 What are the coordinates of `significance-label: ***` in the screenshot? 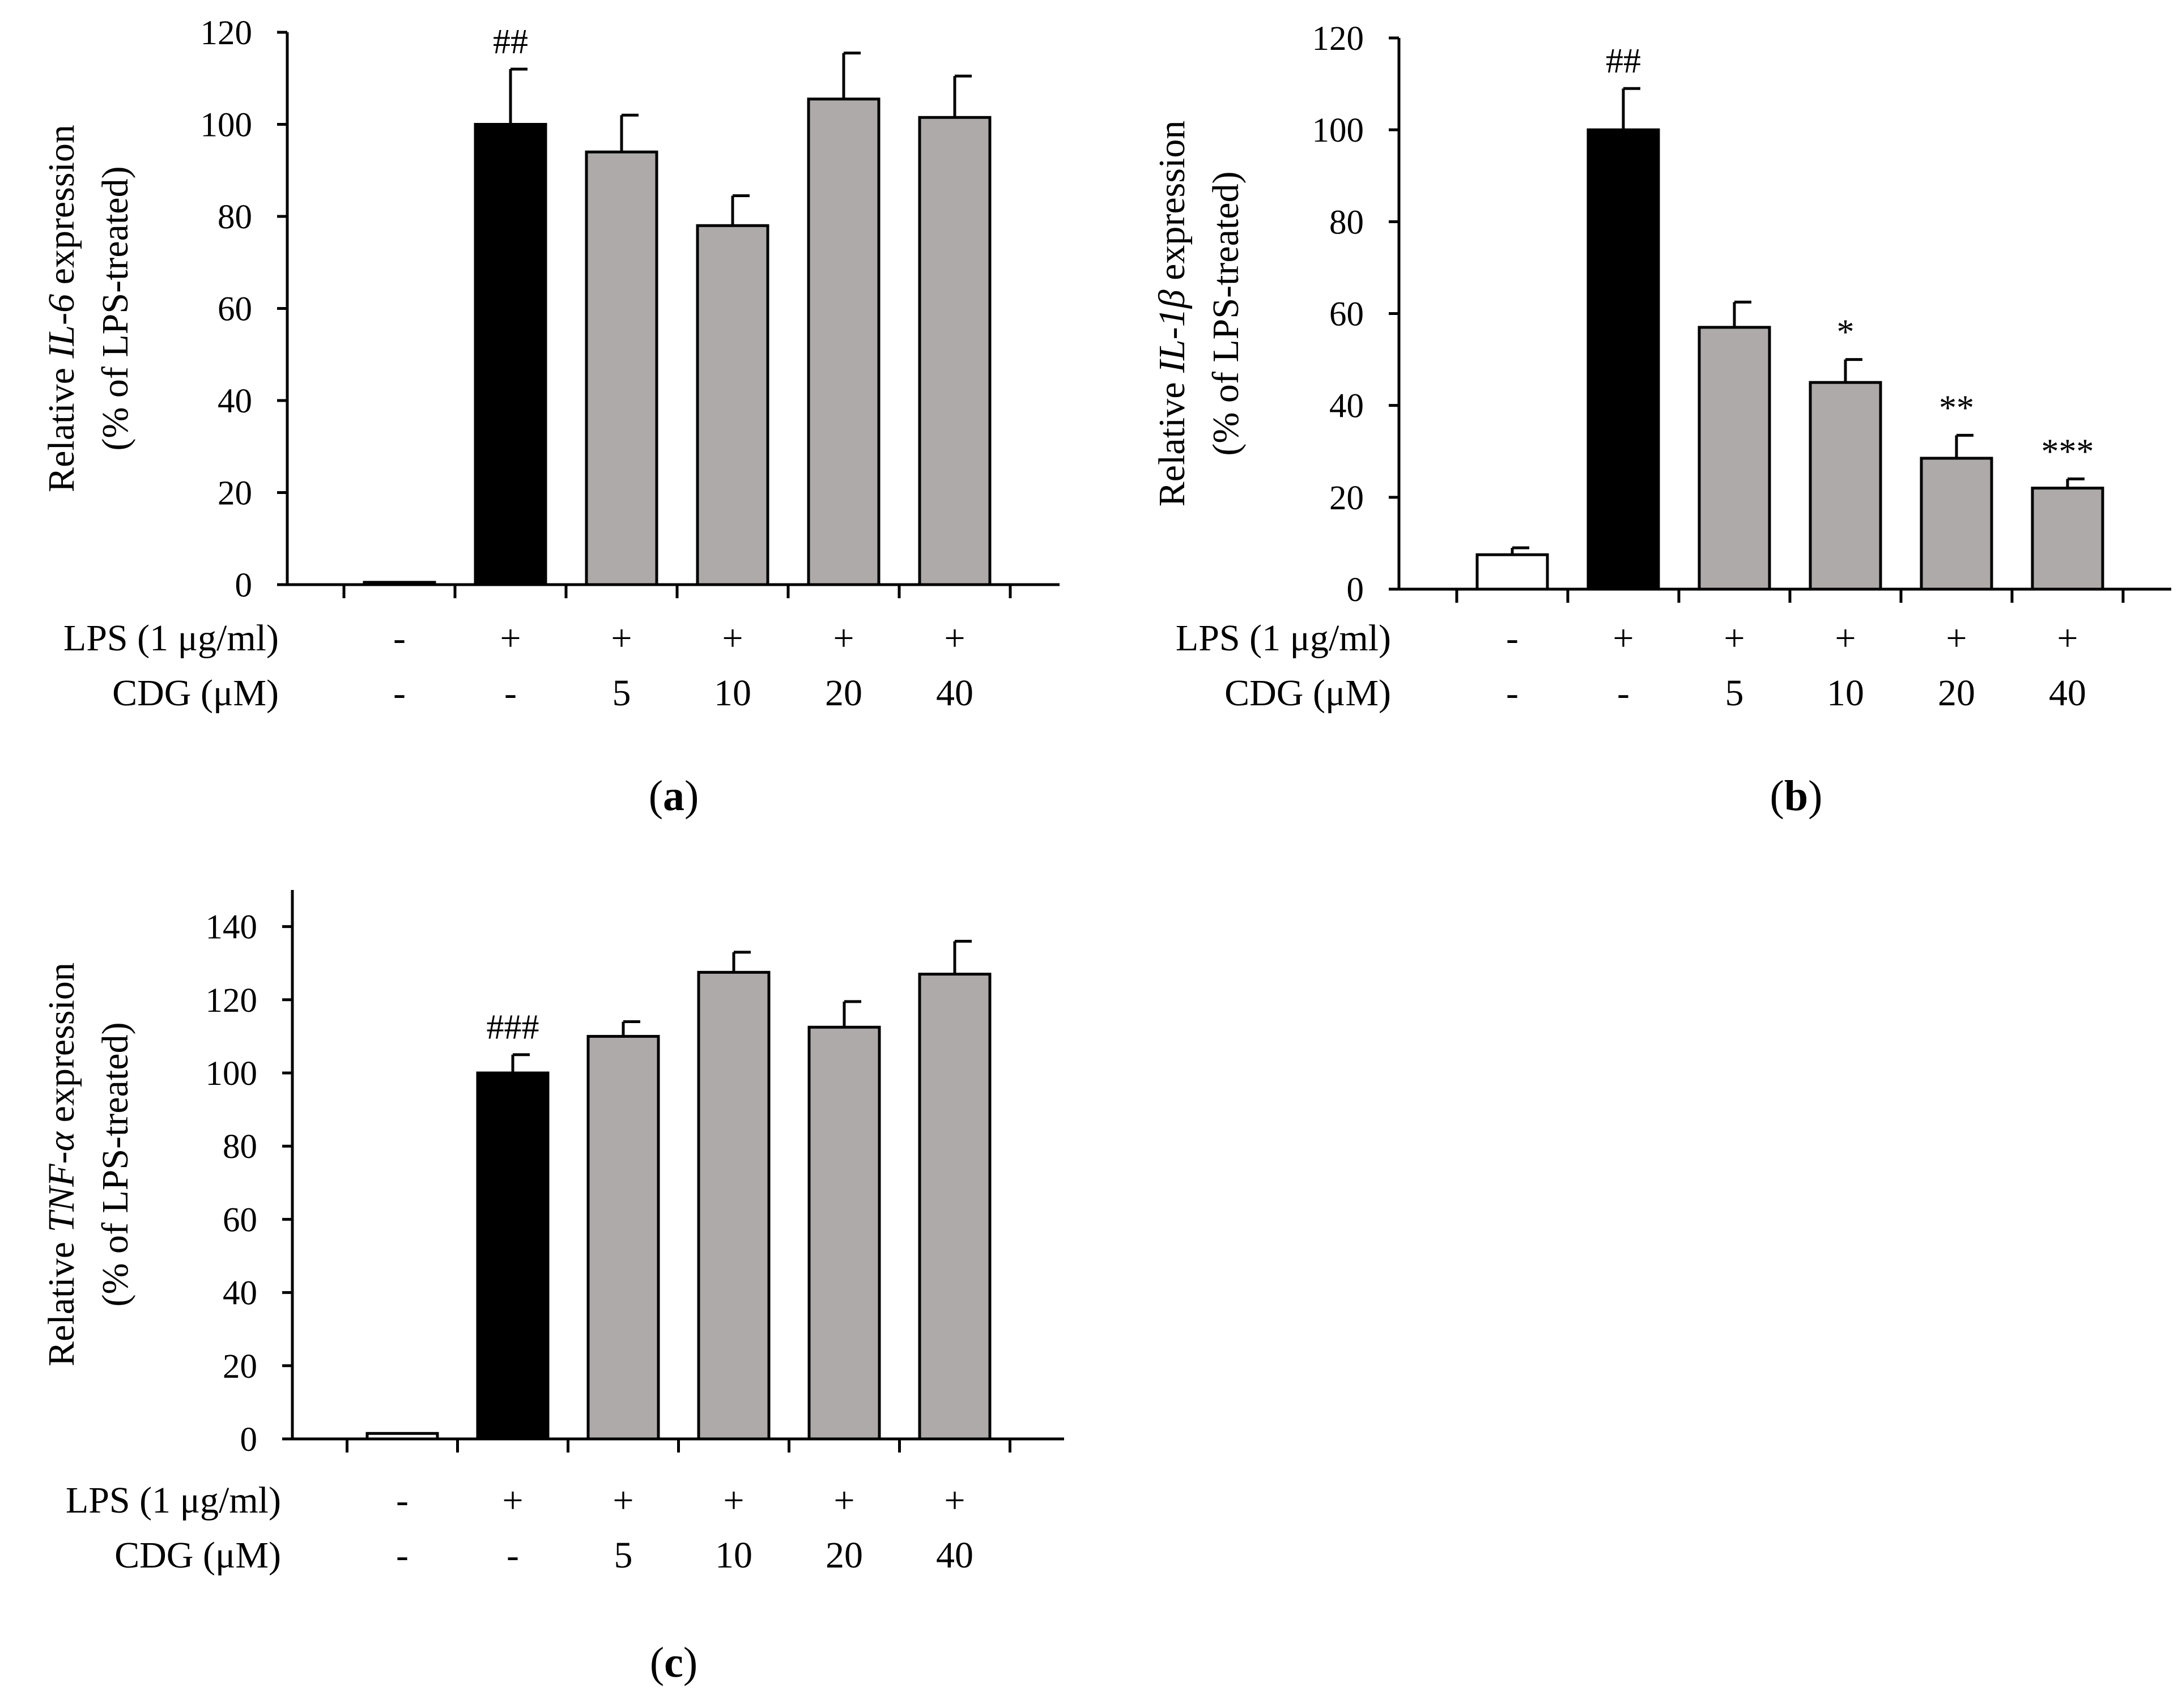 It's located at (2067, 451).